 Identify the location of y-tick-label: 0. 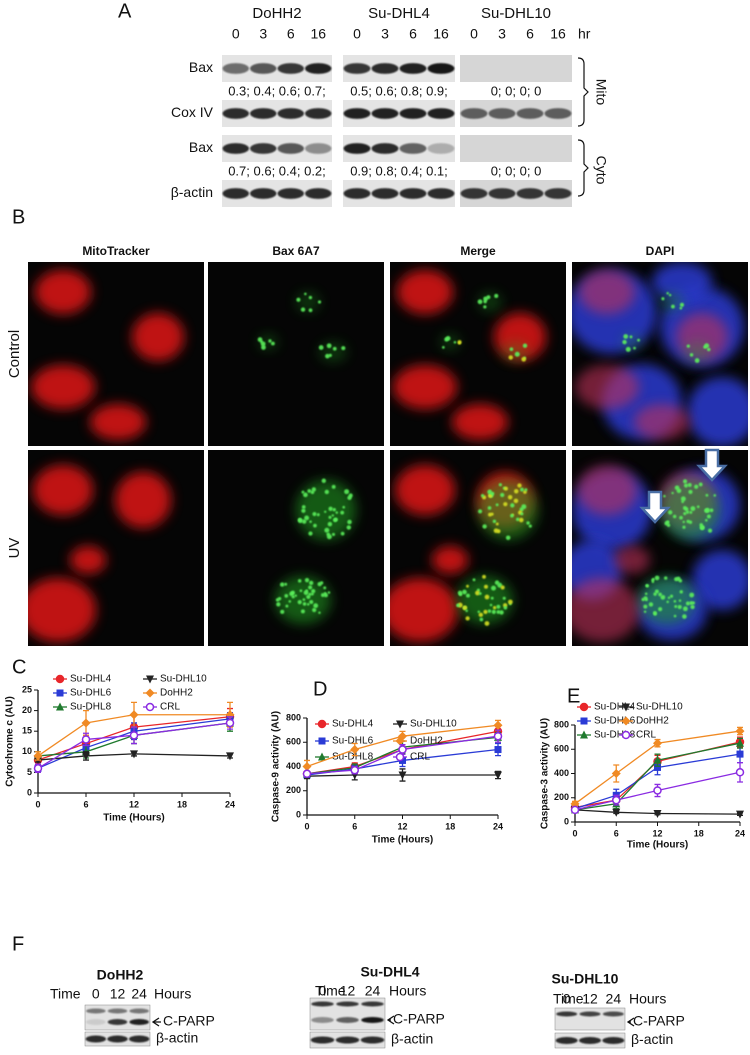
(29, 792).